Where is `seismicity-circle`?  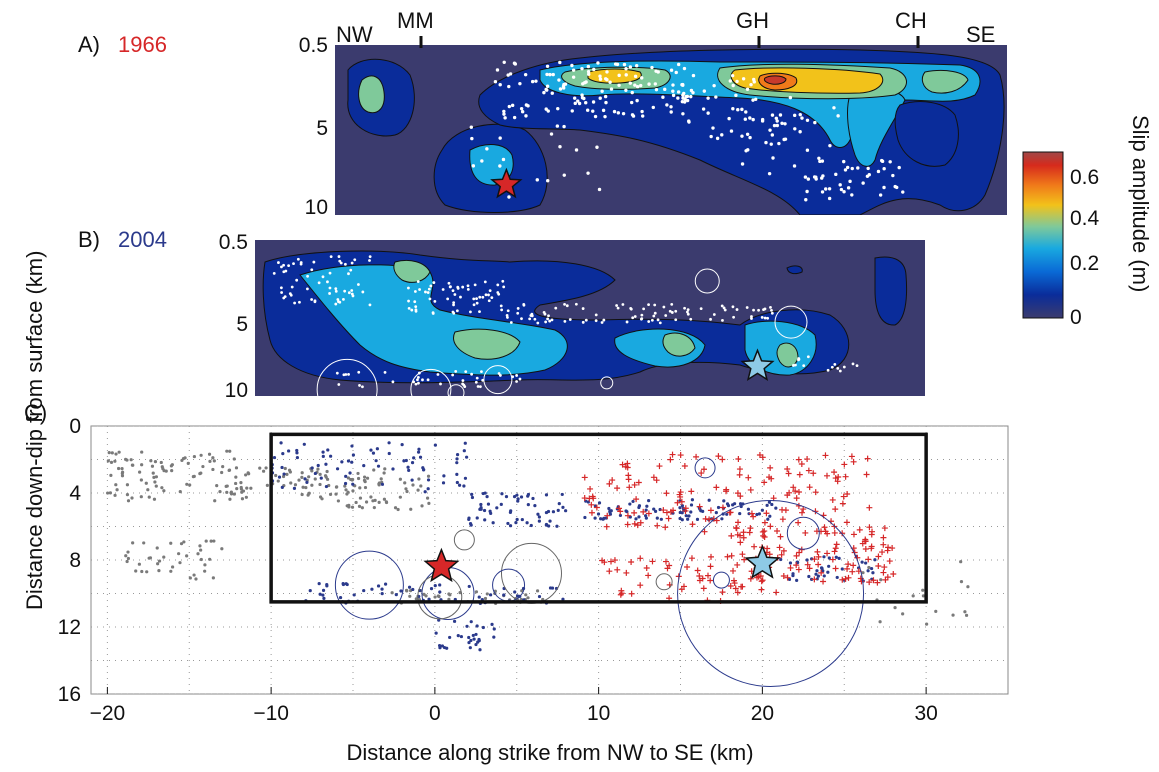
seismicity-circle is located at coordinates (721, 580).